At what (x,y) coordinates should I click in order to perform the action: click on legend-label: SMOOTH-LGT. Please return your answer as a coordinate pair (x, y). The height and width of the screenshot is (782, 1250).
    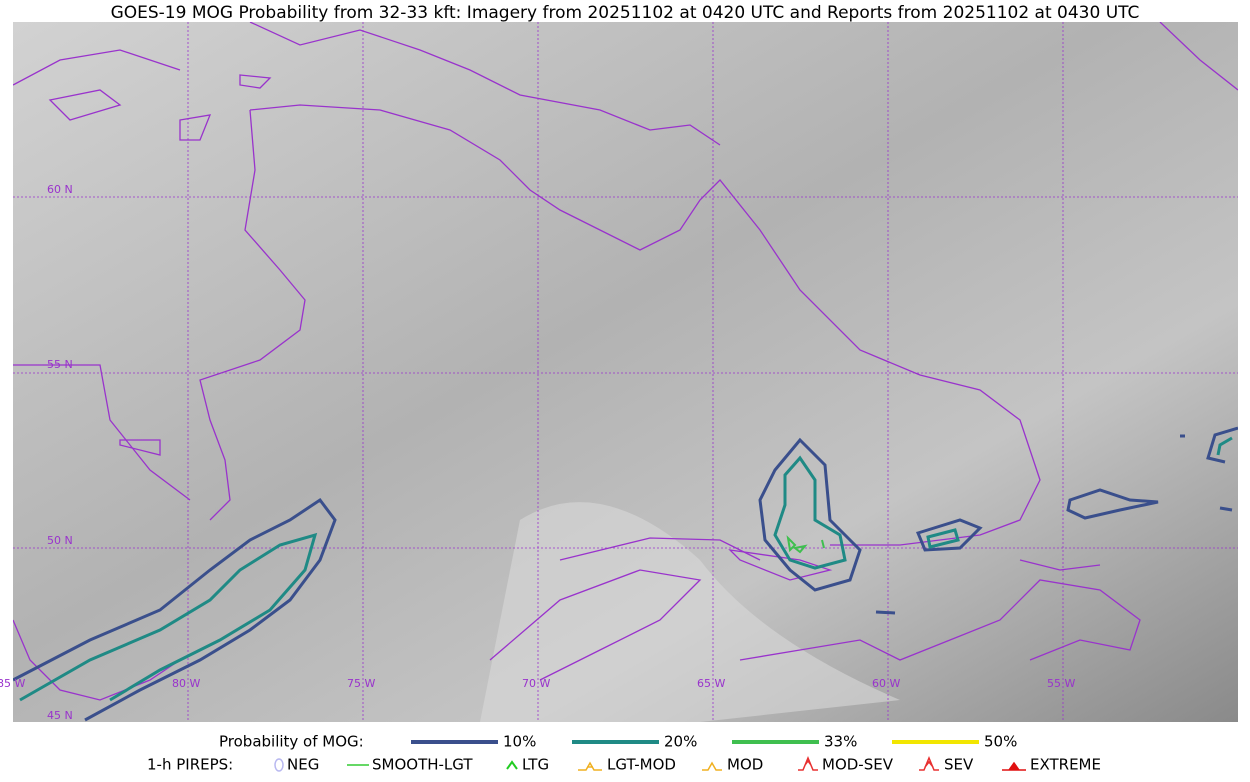
    Looking at the image, I should click on (422, 765).